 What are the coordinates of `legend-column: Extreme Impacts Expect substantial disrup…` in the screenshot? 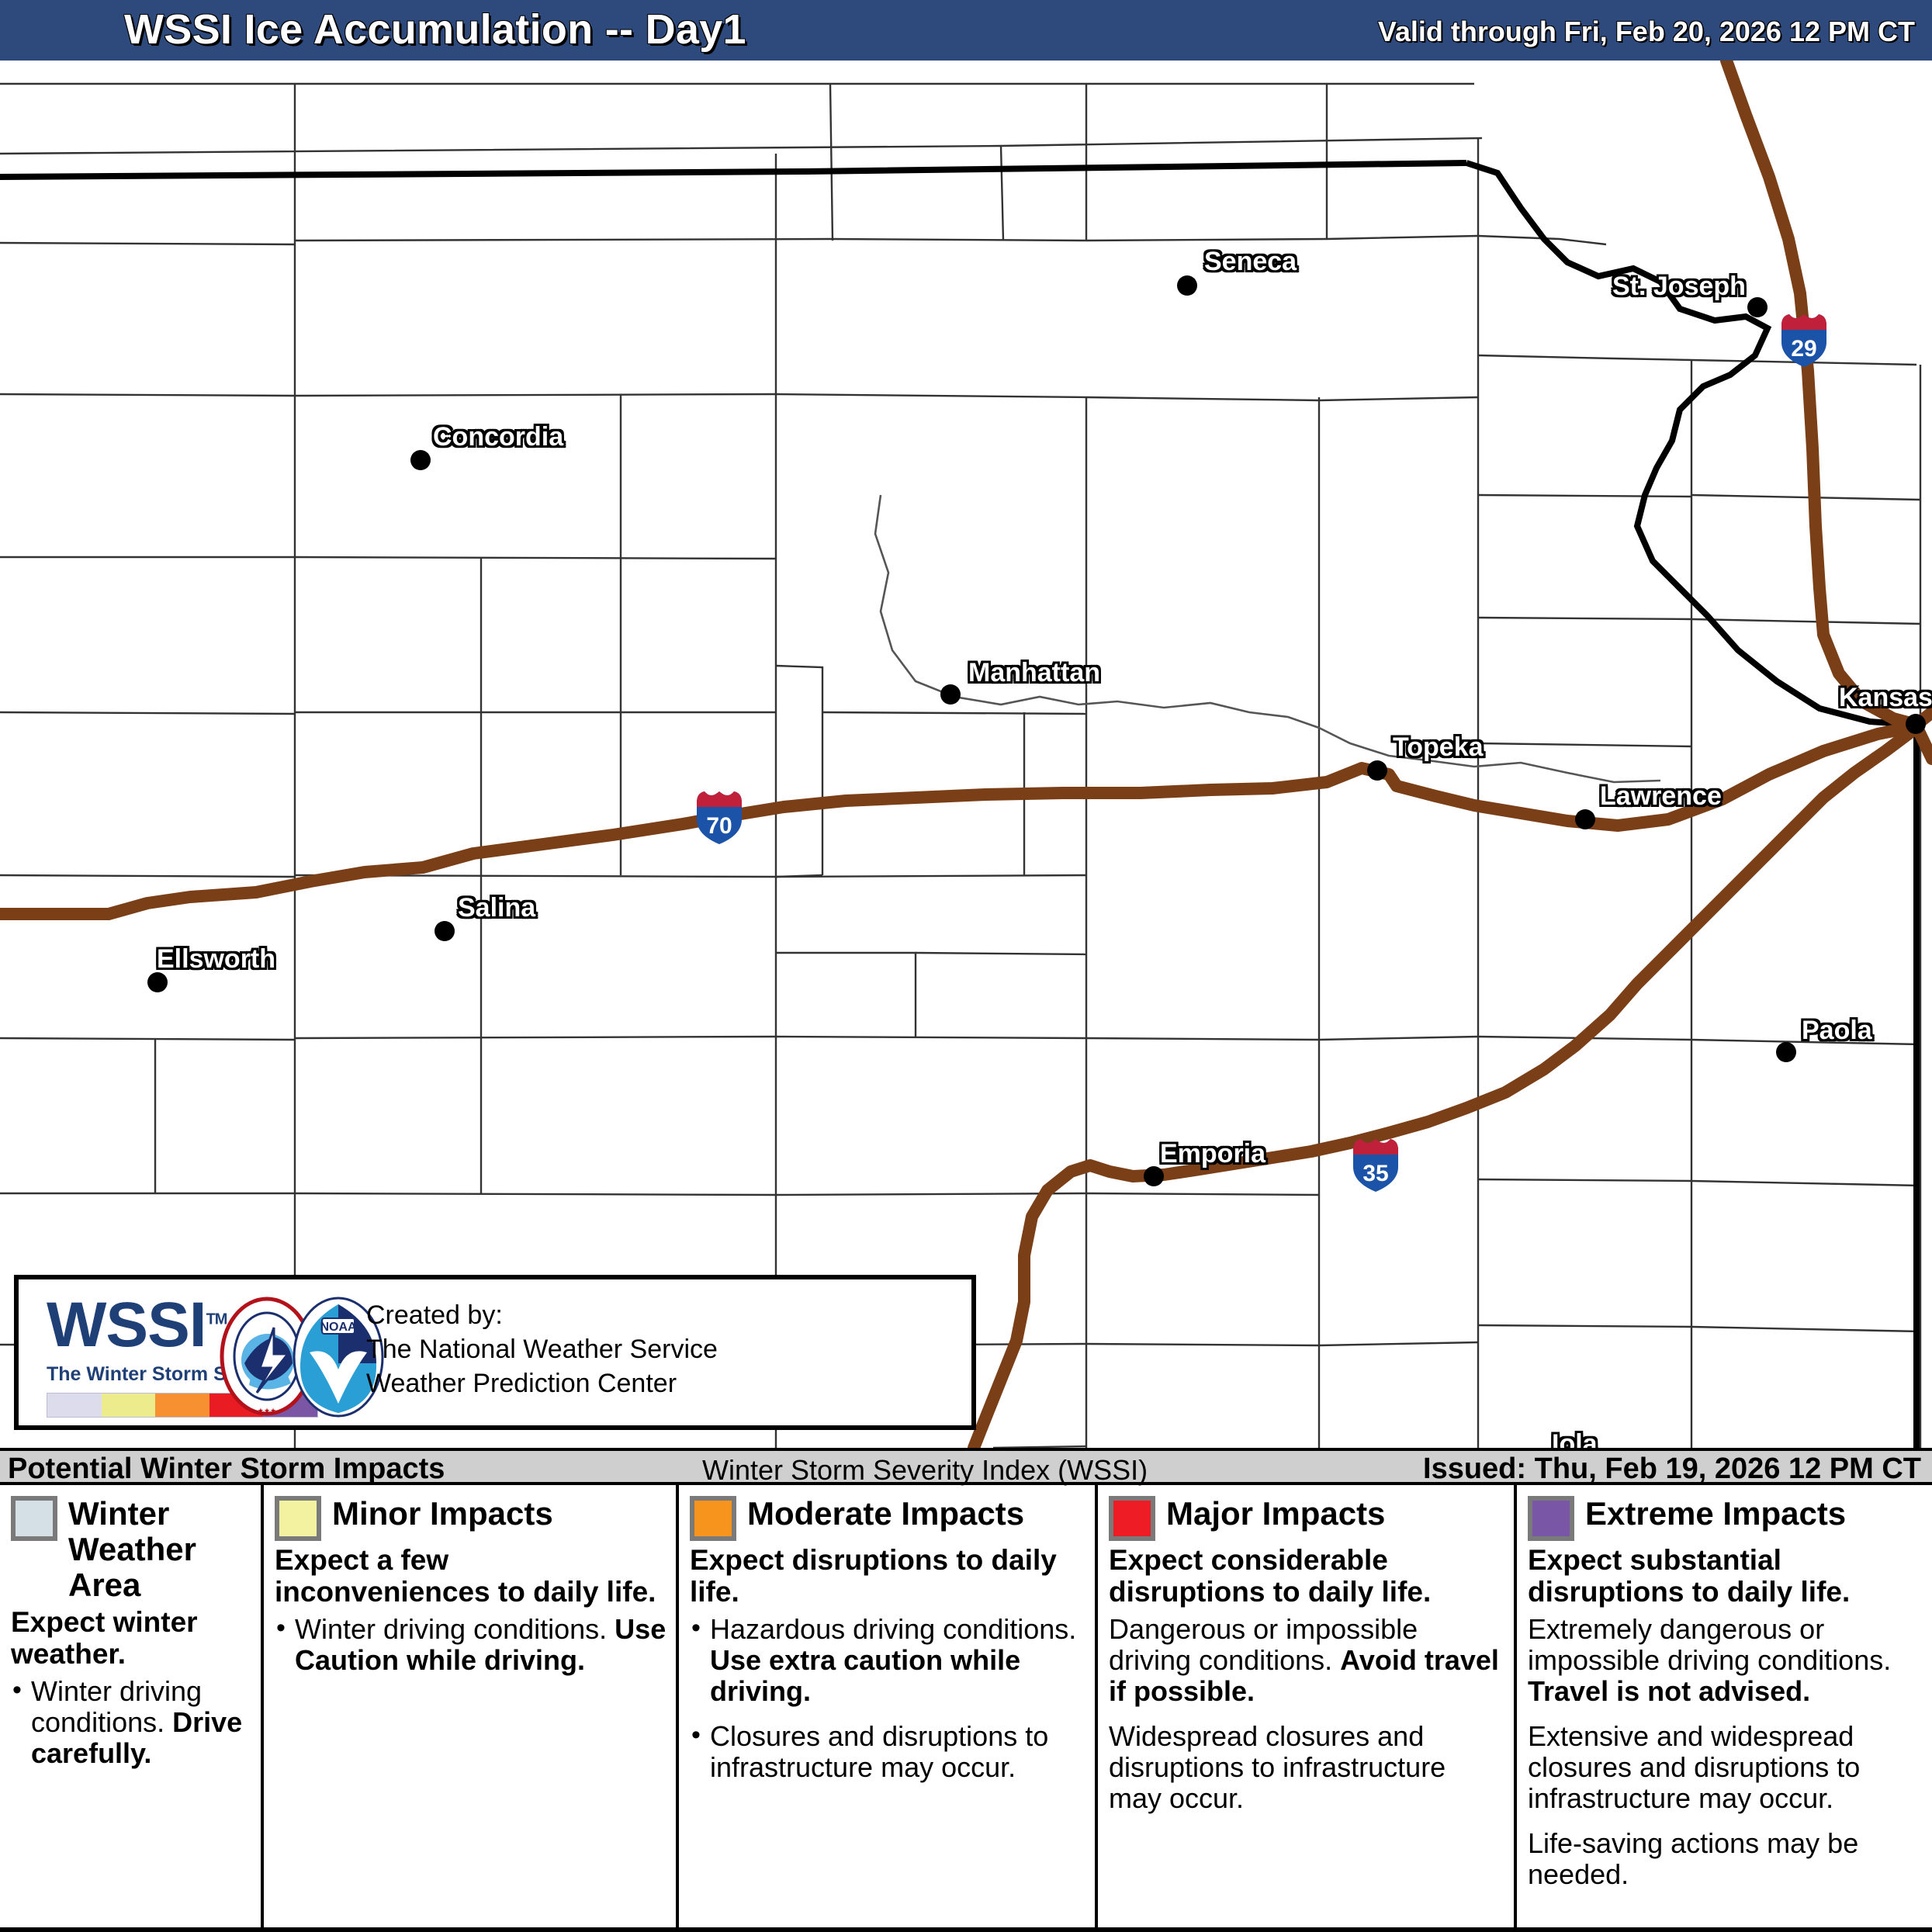 It's located at (1724, 1706).